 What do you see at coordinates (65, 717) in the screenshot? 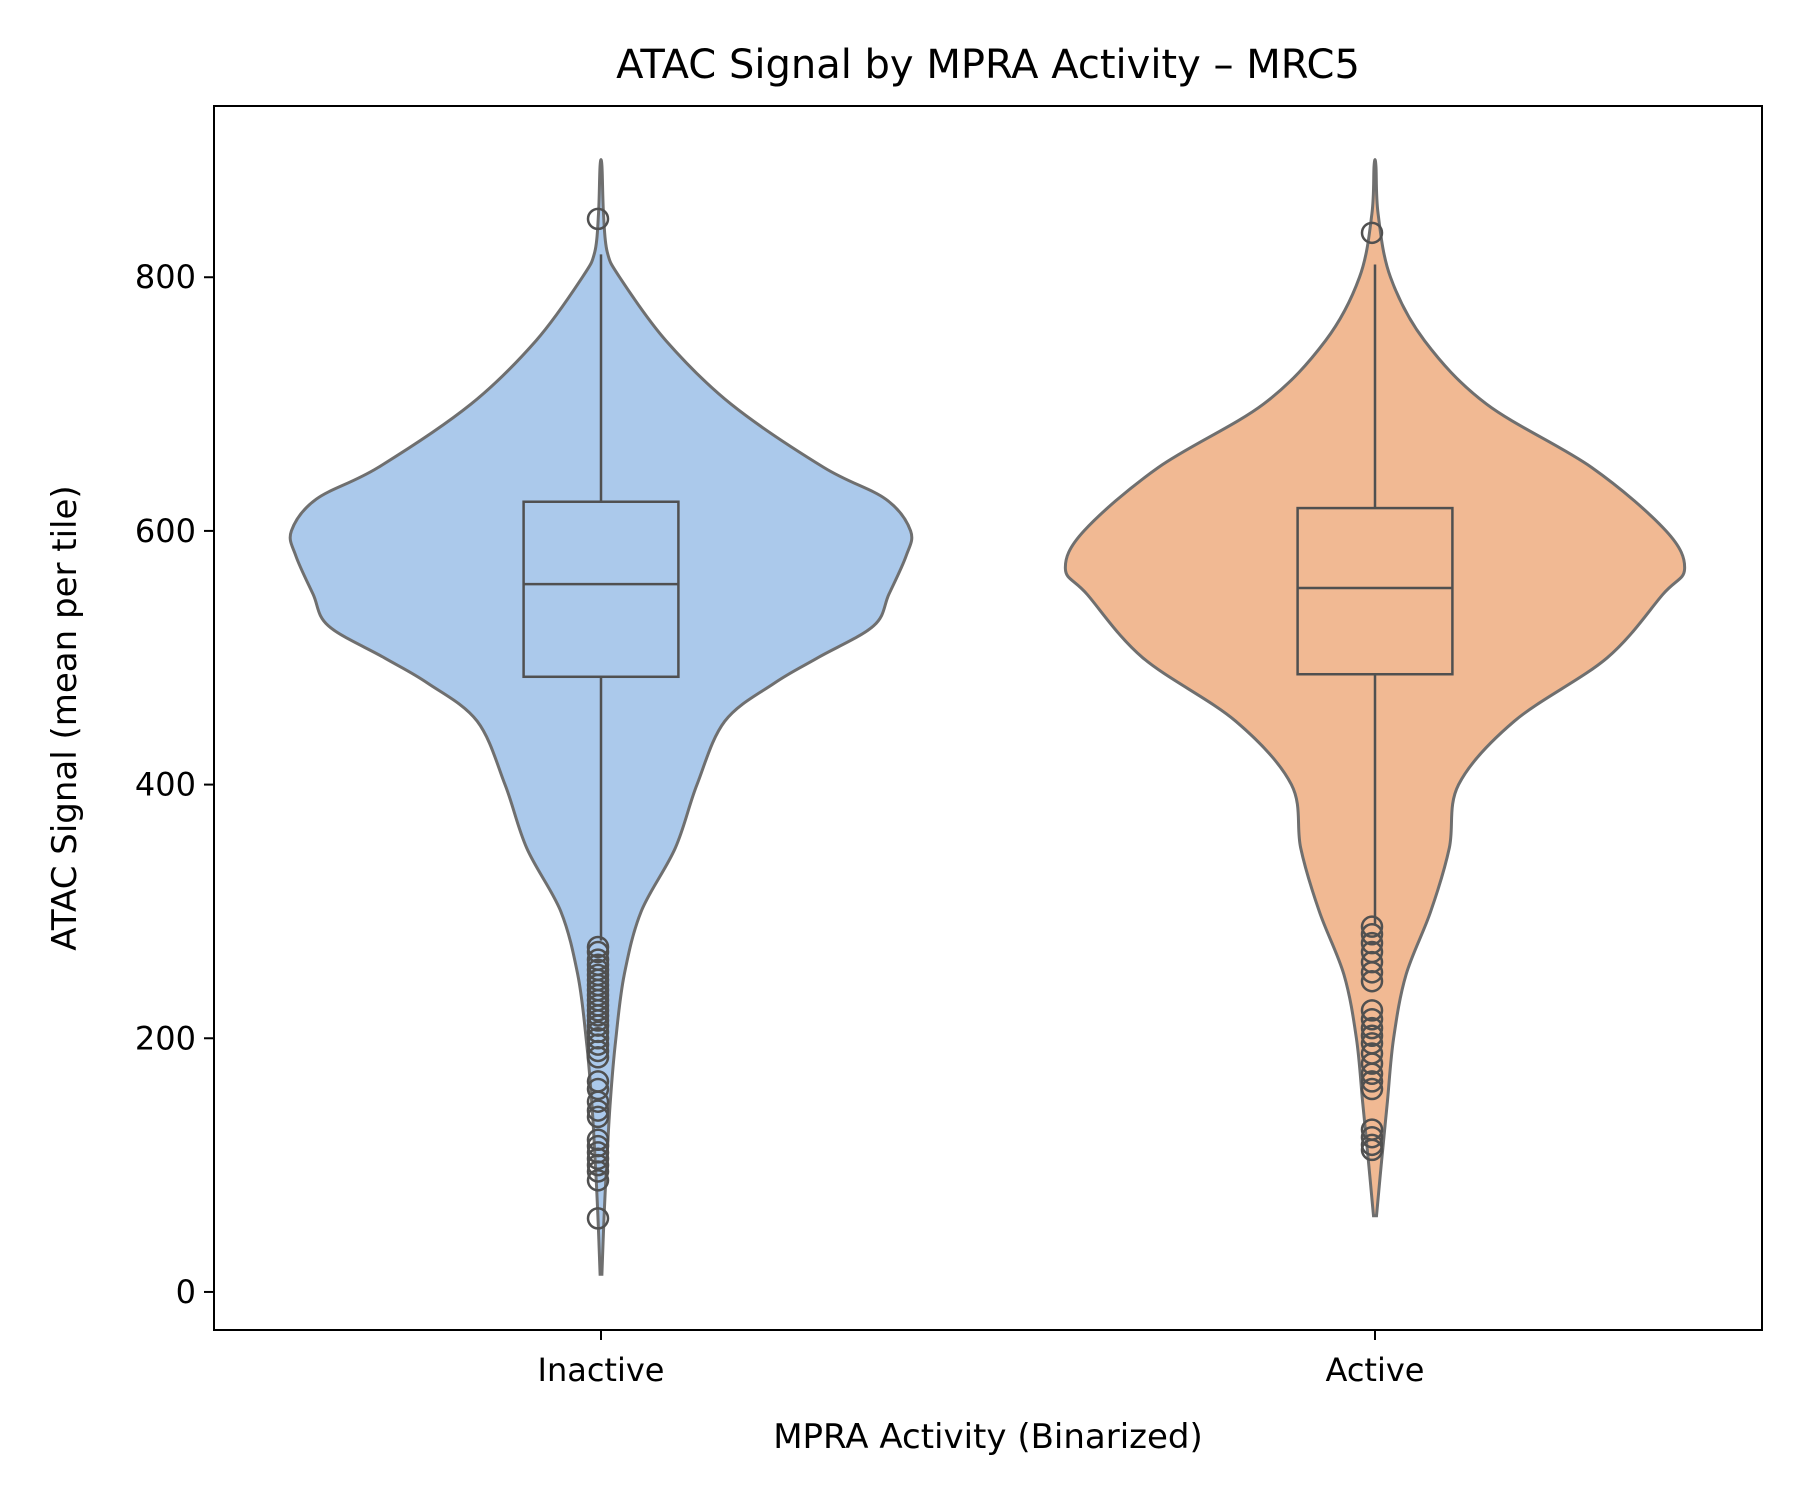
I see `y-axis-label: ATAC Signal (mean per tile)` at bounding box center [65, 717].